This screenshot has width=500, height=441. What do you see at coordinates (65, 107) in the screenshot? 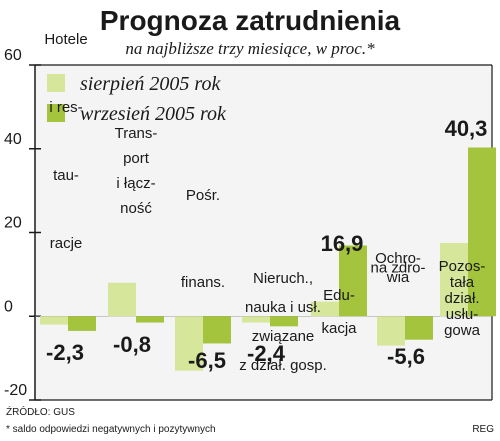
I see `category-label: i res-` at bounding box center [65, 107].